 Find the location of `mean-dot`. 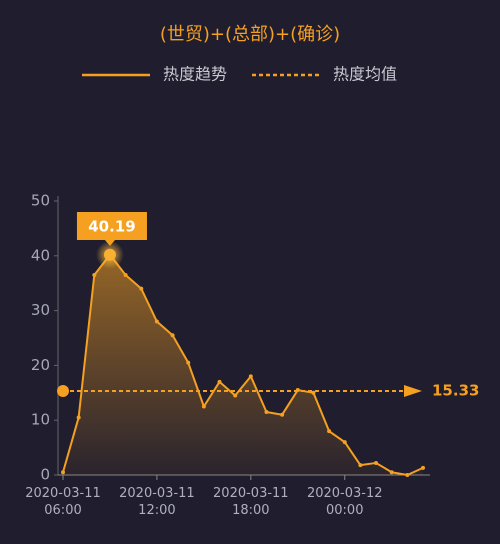

mean-dot is located at coordinates (63, 390).